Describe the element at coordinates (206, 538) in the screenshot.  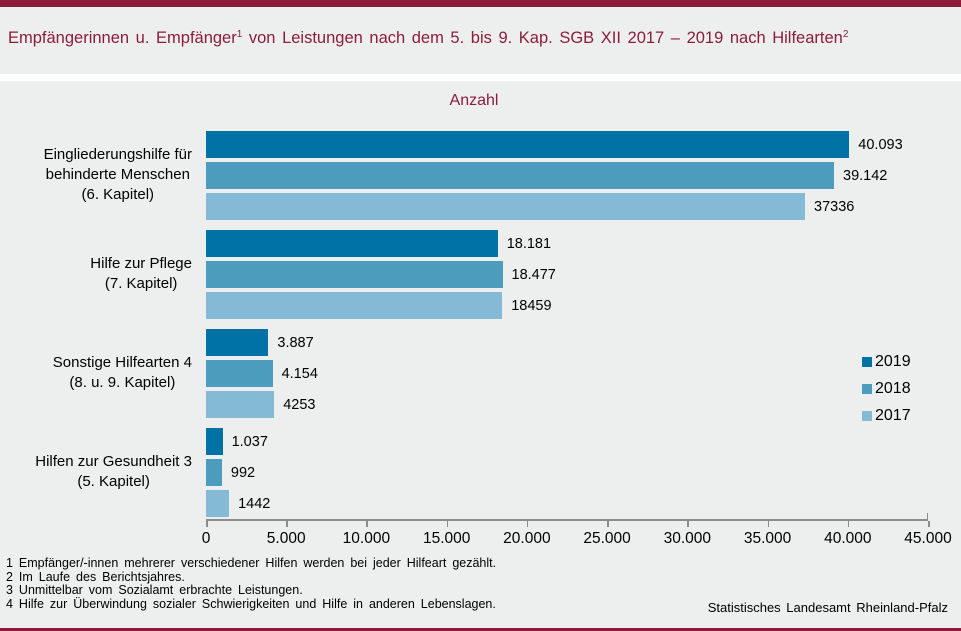
I see `x-tick-label: 0` at that location.